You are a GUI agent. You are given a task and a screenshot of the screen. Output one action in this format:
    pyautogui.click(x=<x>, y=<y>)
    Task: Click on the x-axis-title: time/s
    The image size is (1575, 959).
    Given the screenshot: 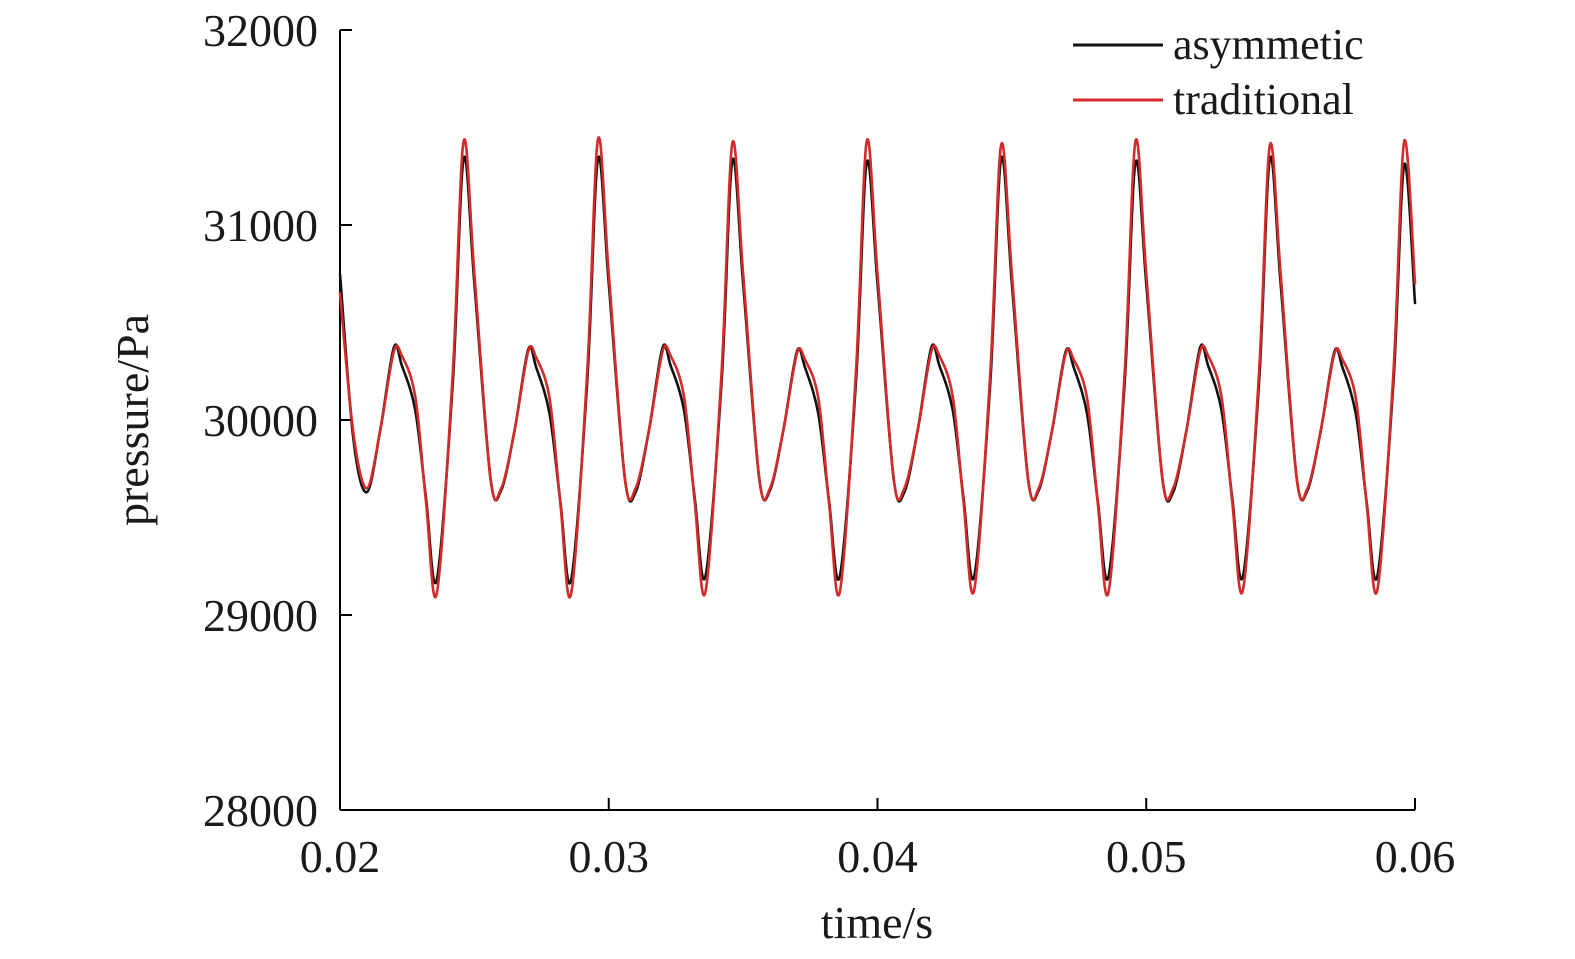 What is the action you would take?
    pyautogui.click(x=877, y=922)
    